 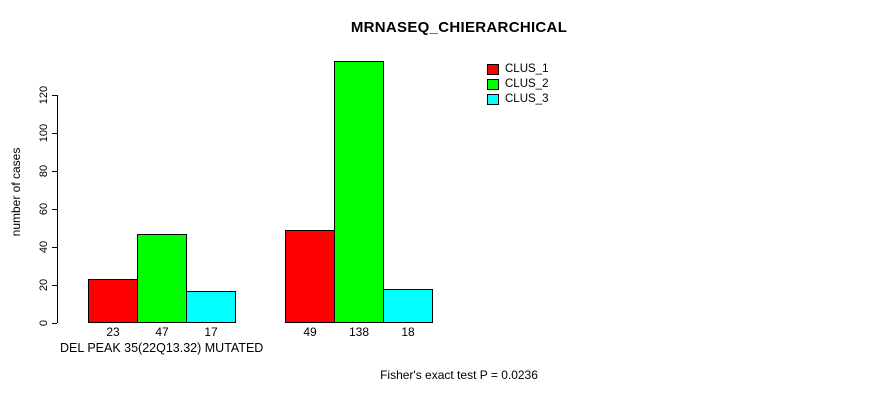 I want to click on legend-label-clus_1: CLUS_1, so click(x=527, y=69).